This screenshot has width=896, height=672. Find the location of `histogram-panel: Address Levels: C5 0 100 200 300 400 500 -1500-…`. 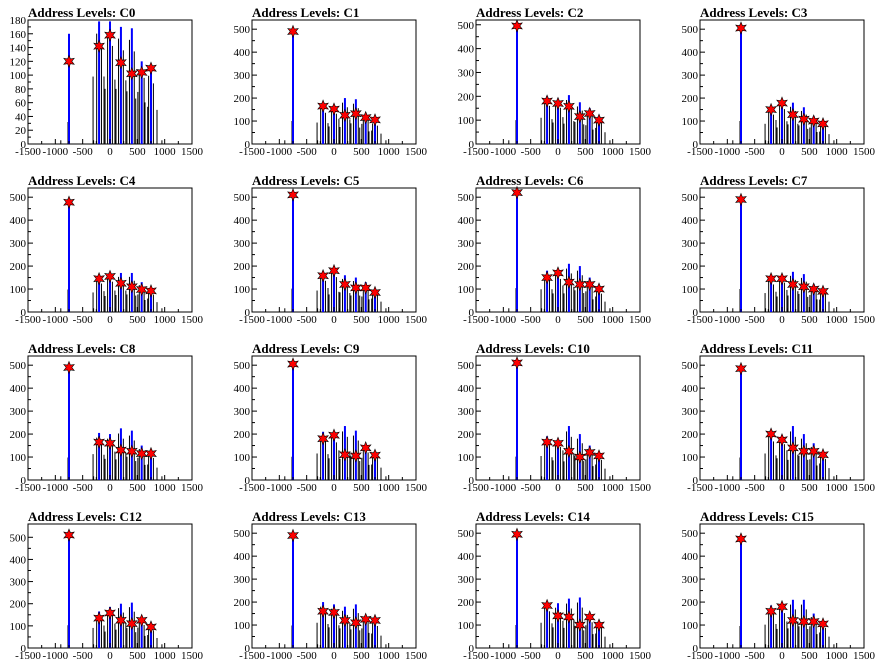

histogram-panel: Address Levels: C5 0 100 200 300 400 500 -1500-… is located at coordinates (336, 252).